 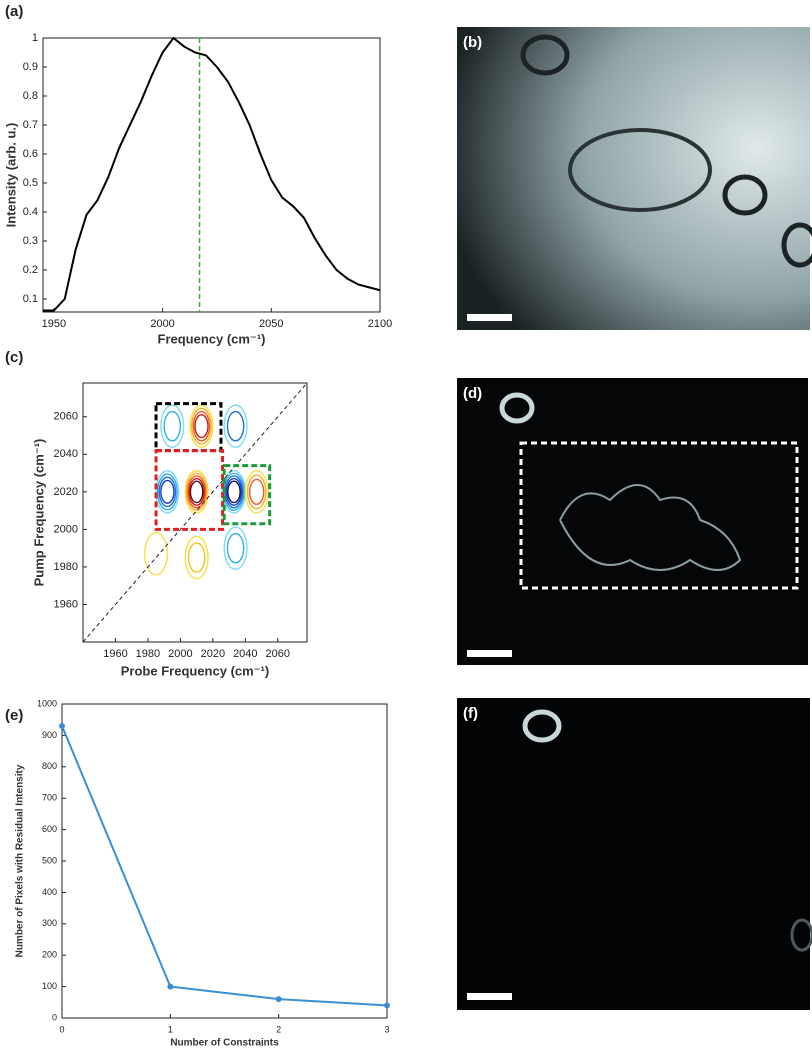 What do you see at coordinates (49, 892) in the screenshot?
I see `y-tick-label: 400` at bounding box center [49, 892].